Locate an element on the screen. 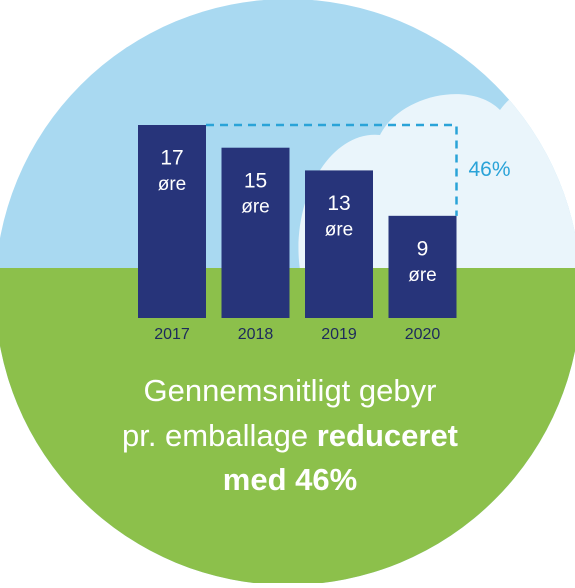 The image size is (575, 588). value-label: 13 is located at coordinates (338, 203).